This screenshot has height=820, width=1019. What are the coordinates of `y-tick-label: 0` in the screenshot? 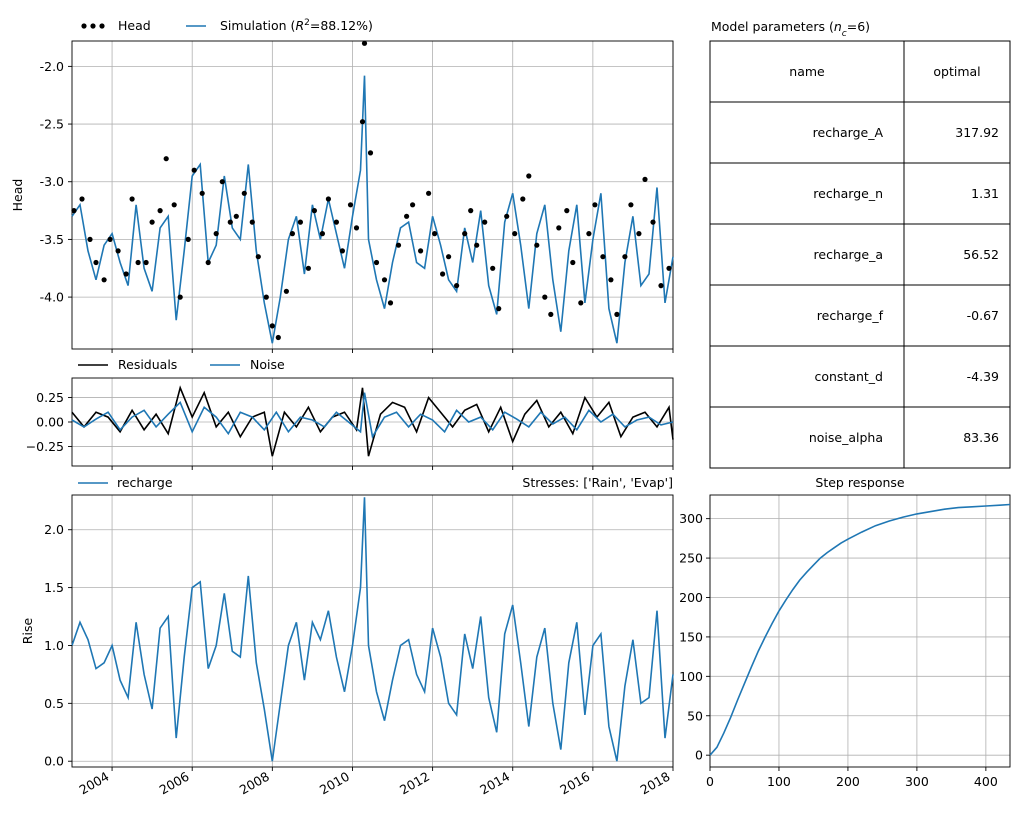 It's located at (699, 755).